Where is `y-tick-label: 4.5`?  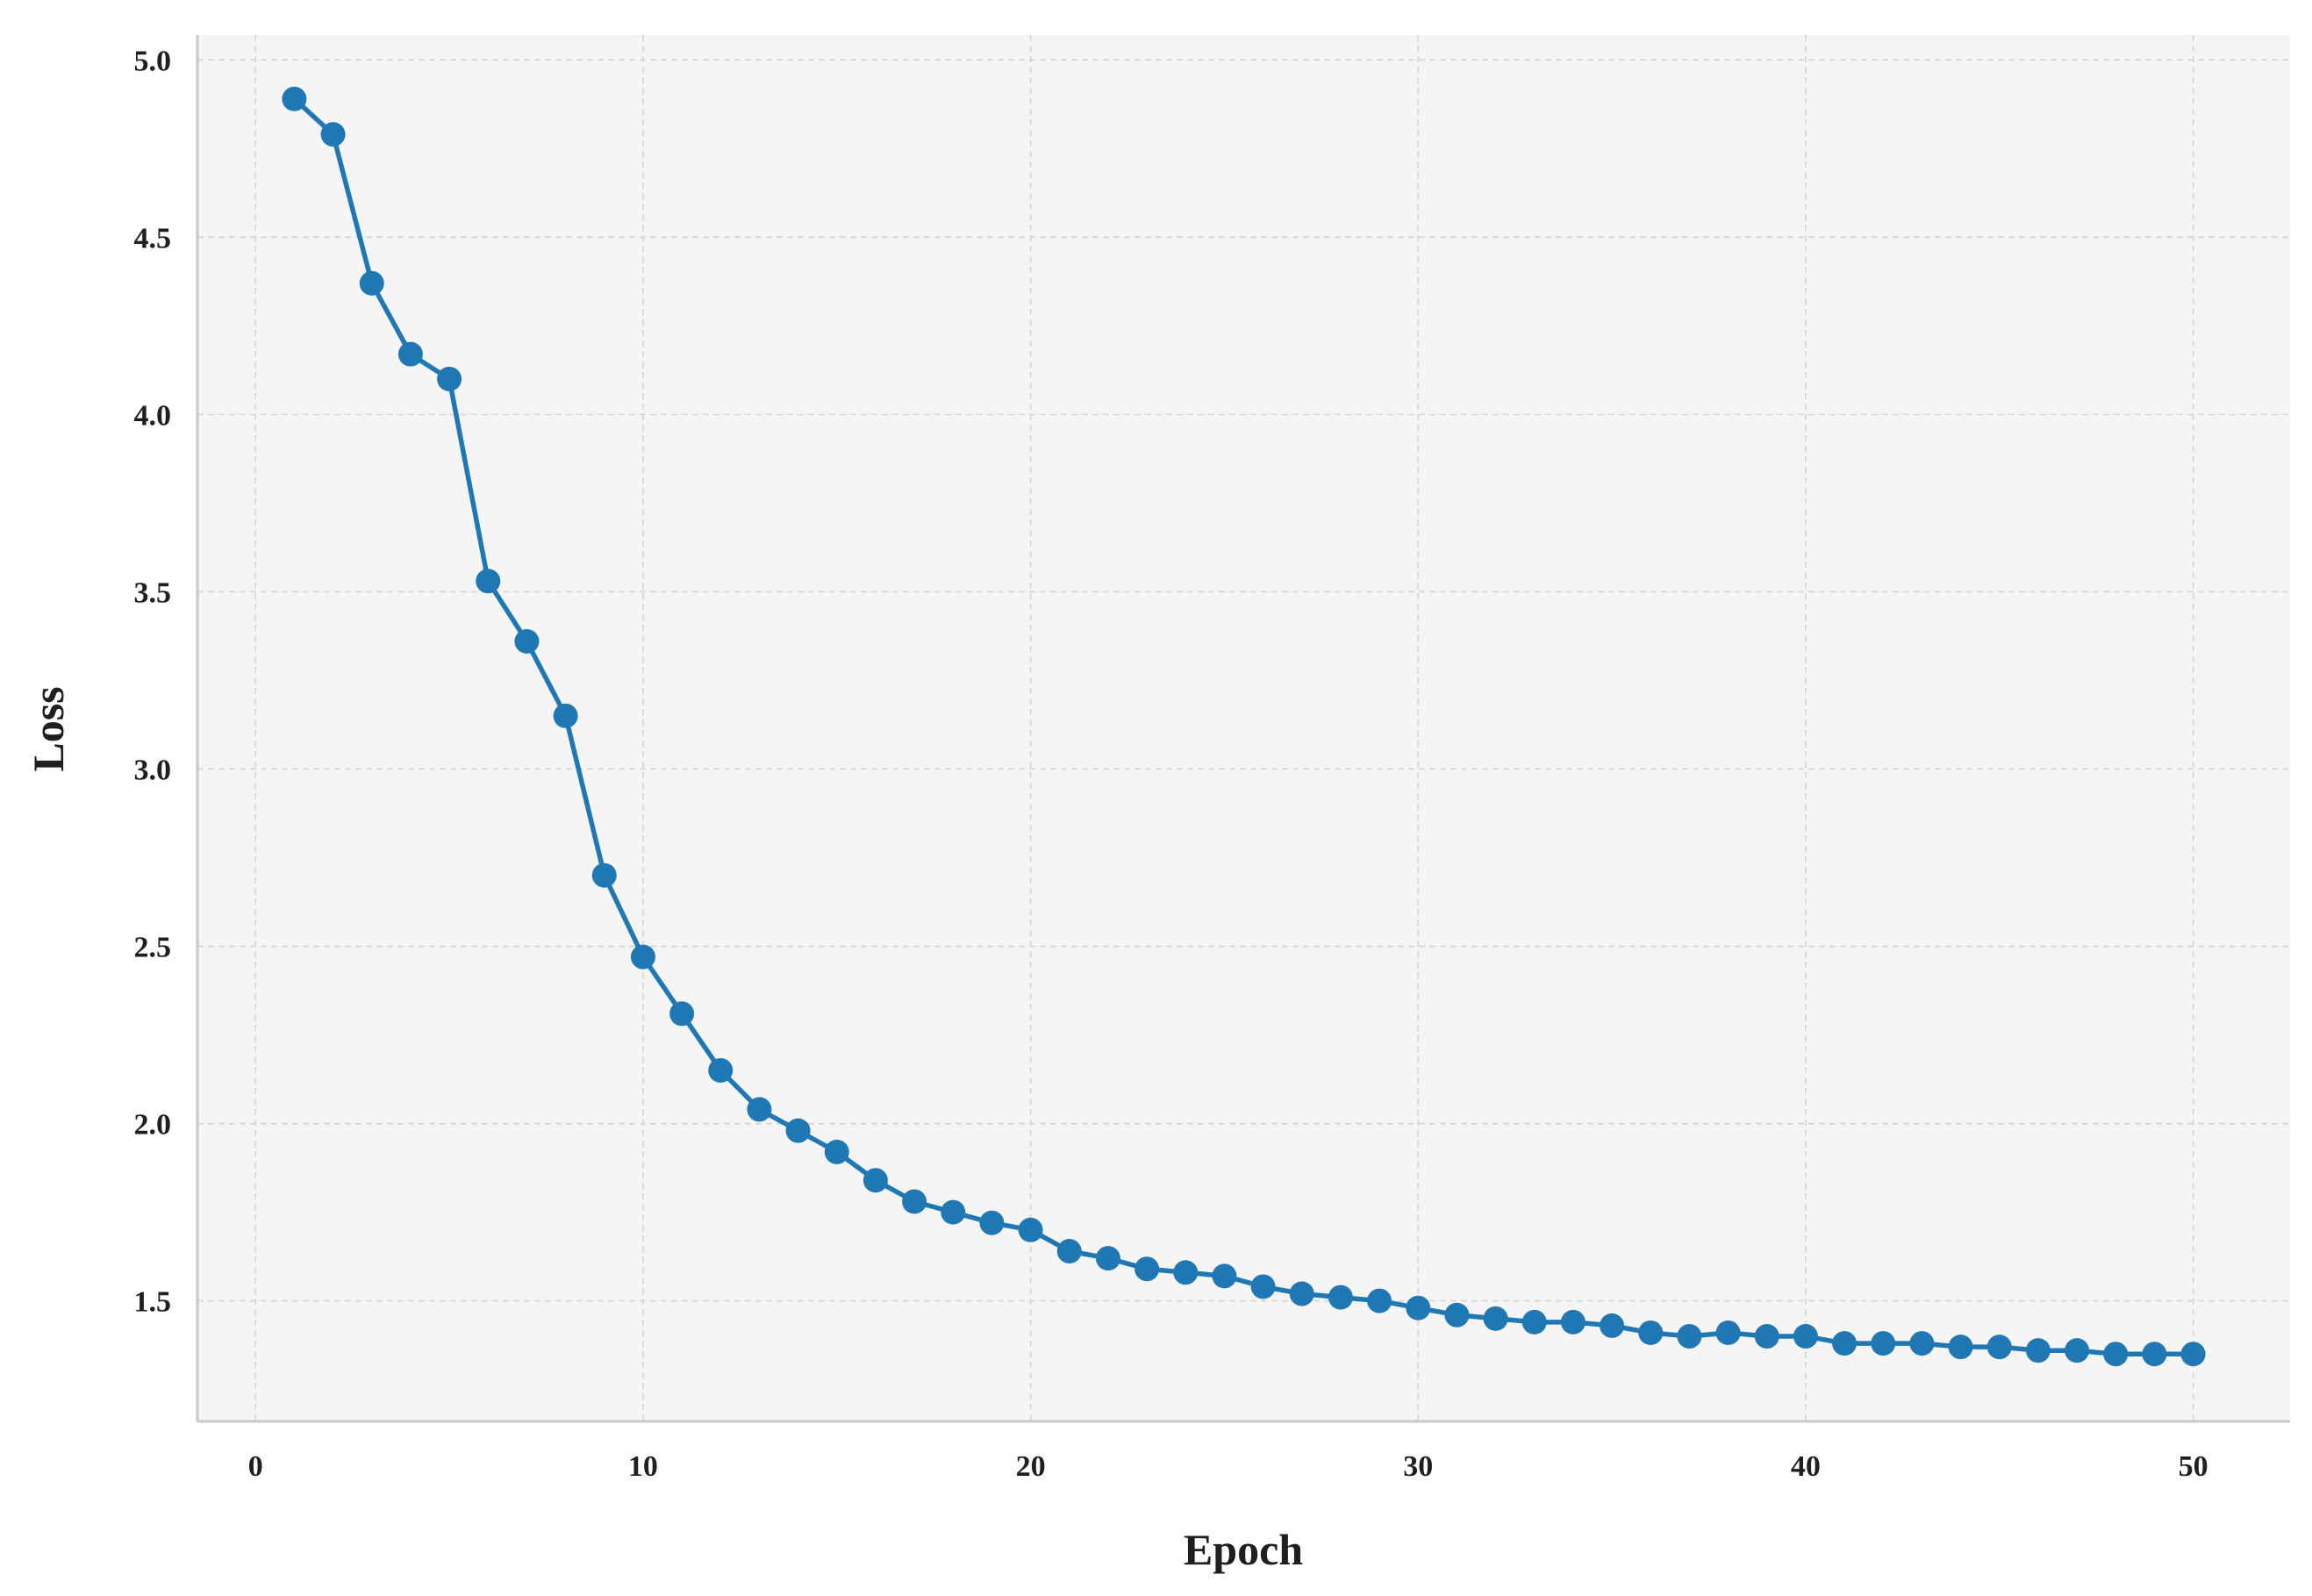
y-tick-label: 4.5 is located at coordinates (153, 238).